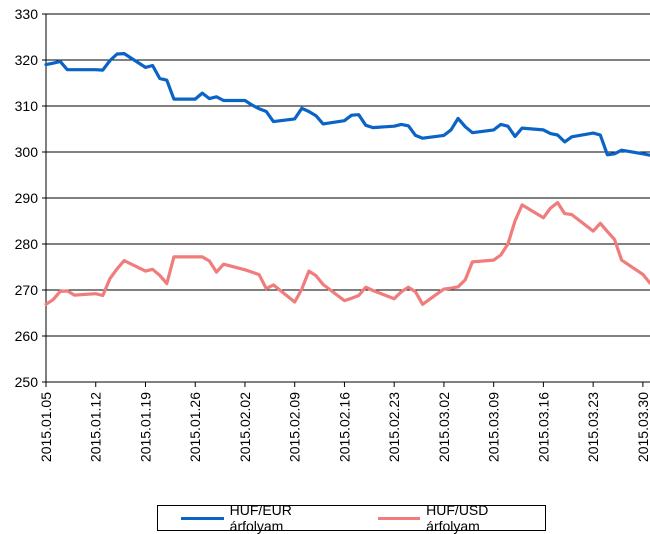 The width and height of the screenshot is (650, 534). What do you see at coordinates (27, 290) in the screenshot?
I see `y-tick-label: 270` at bounding box center [27, 290].